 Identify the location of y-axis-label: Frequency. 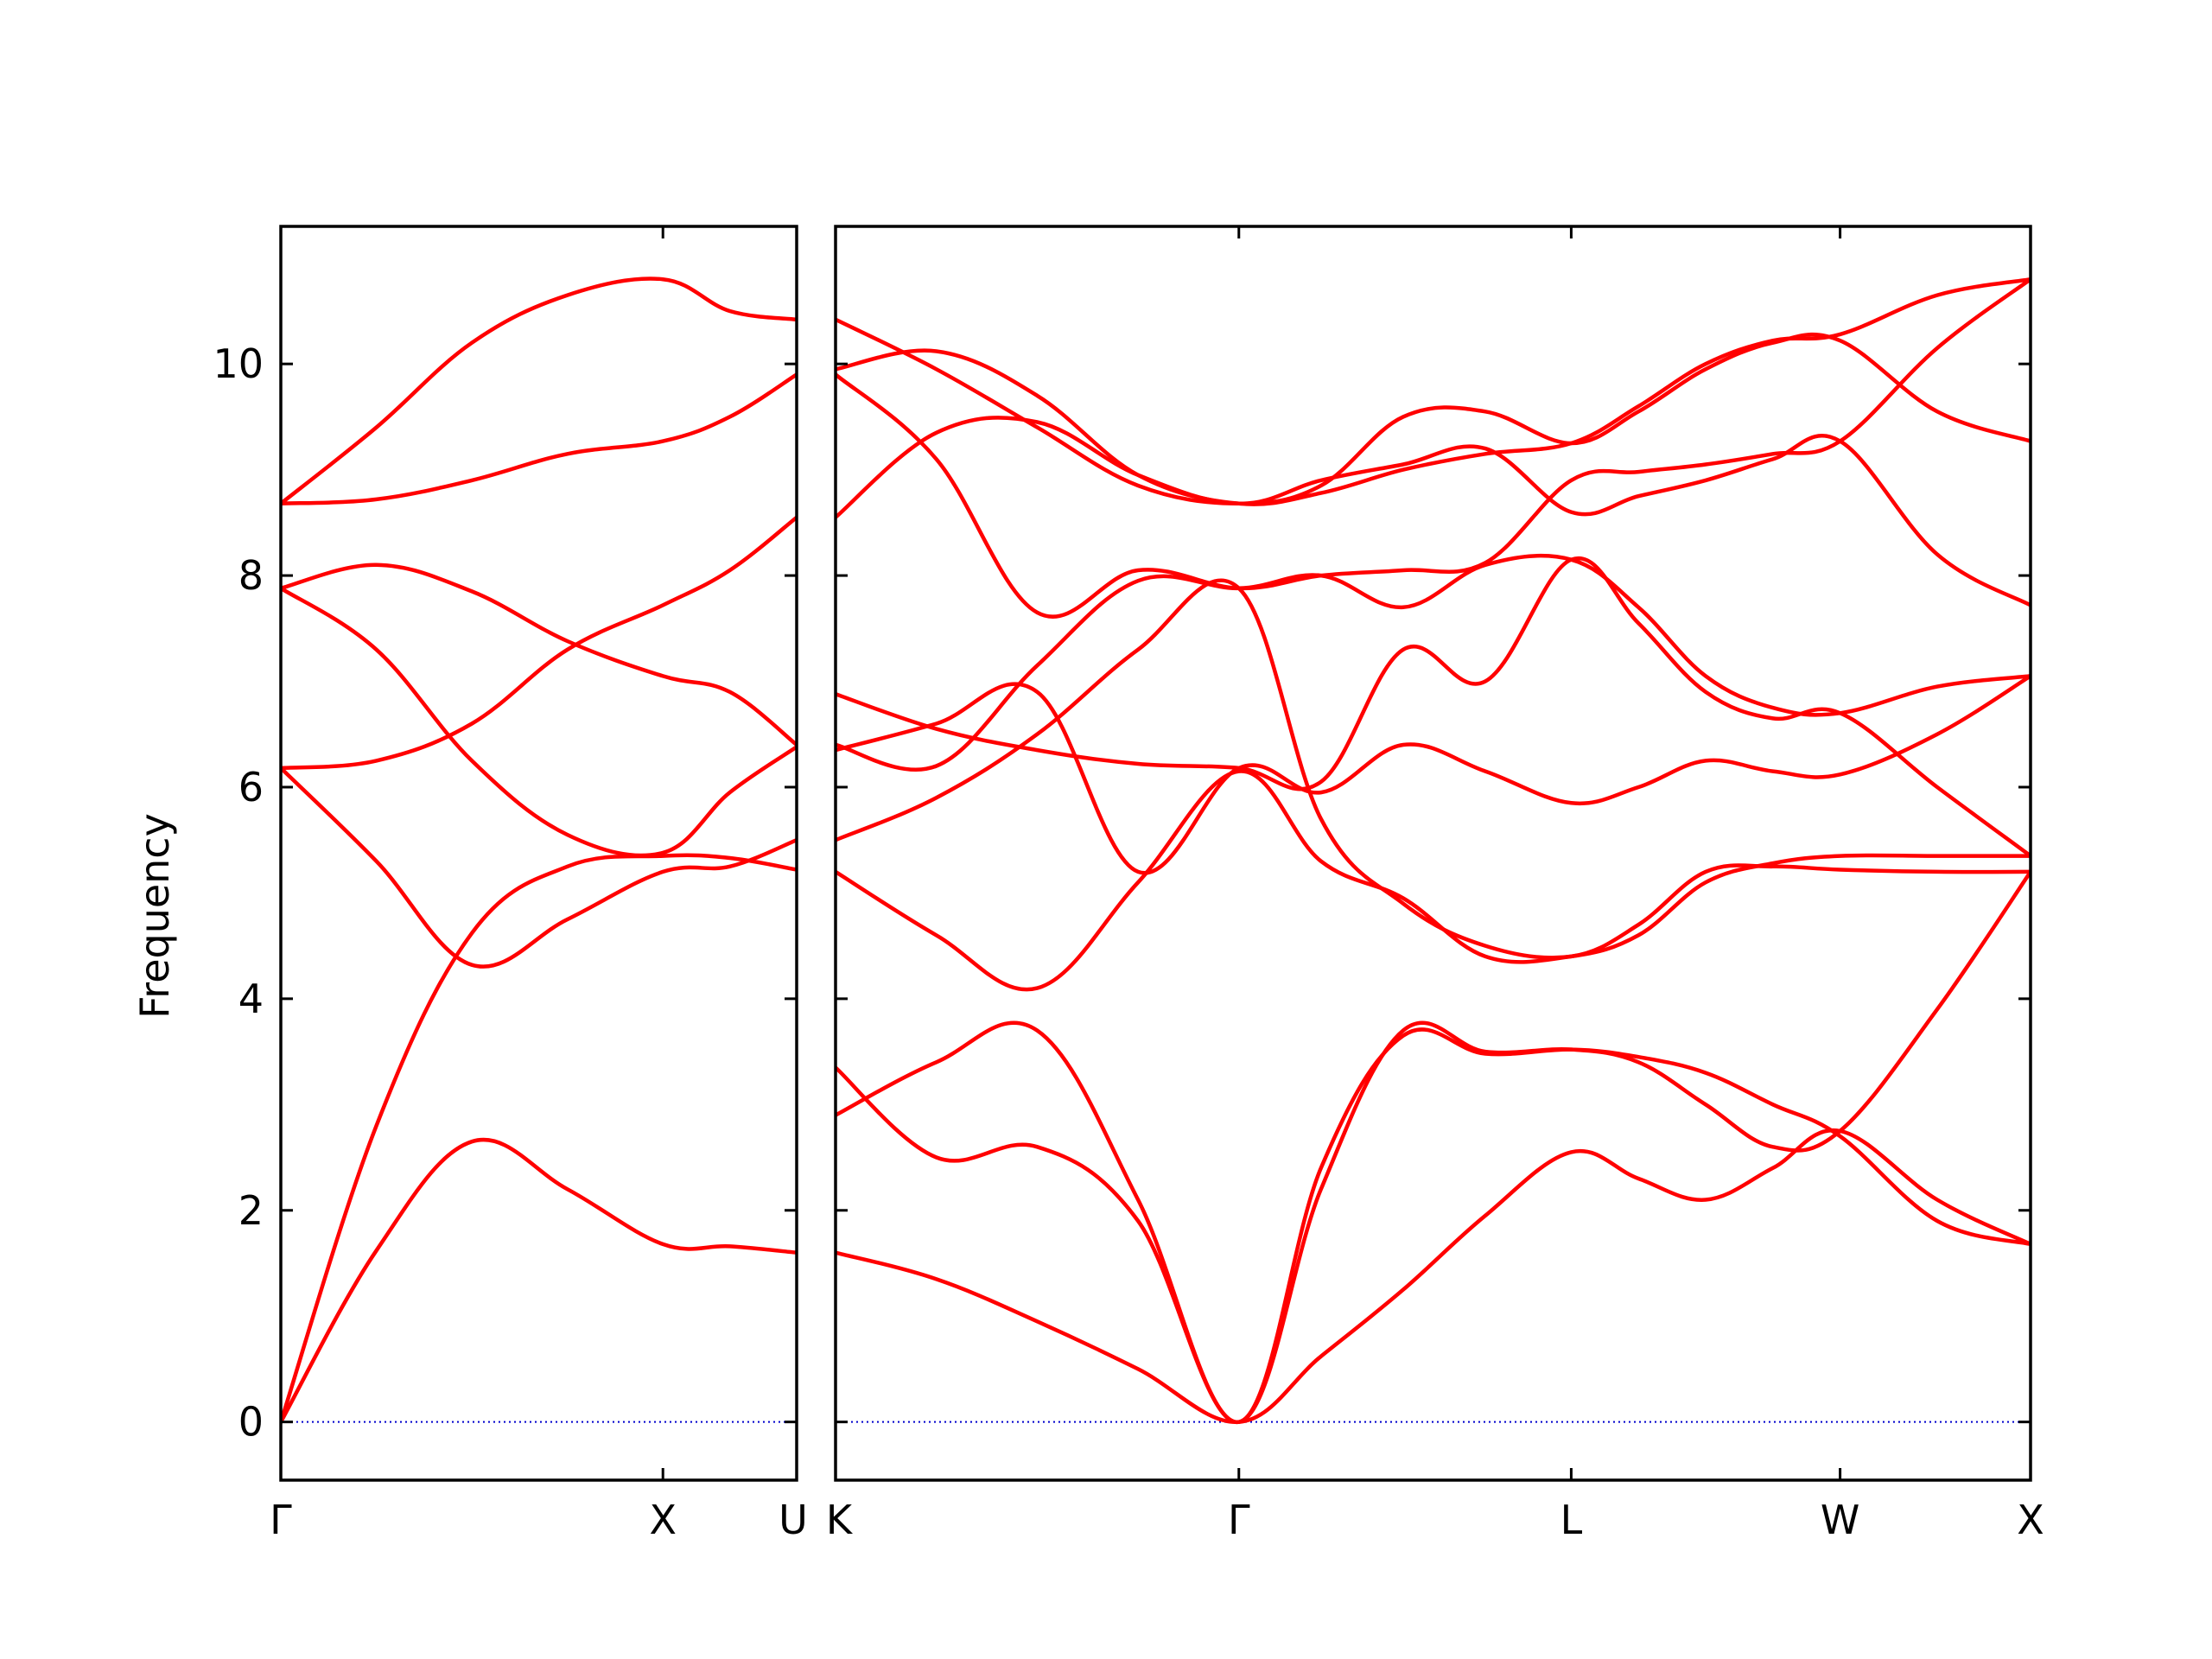
(154, 916).